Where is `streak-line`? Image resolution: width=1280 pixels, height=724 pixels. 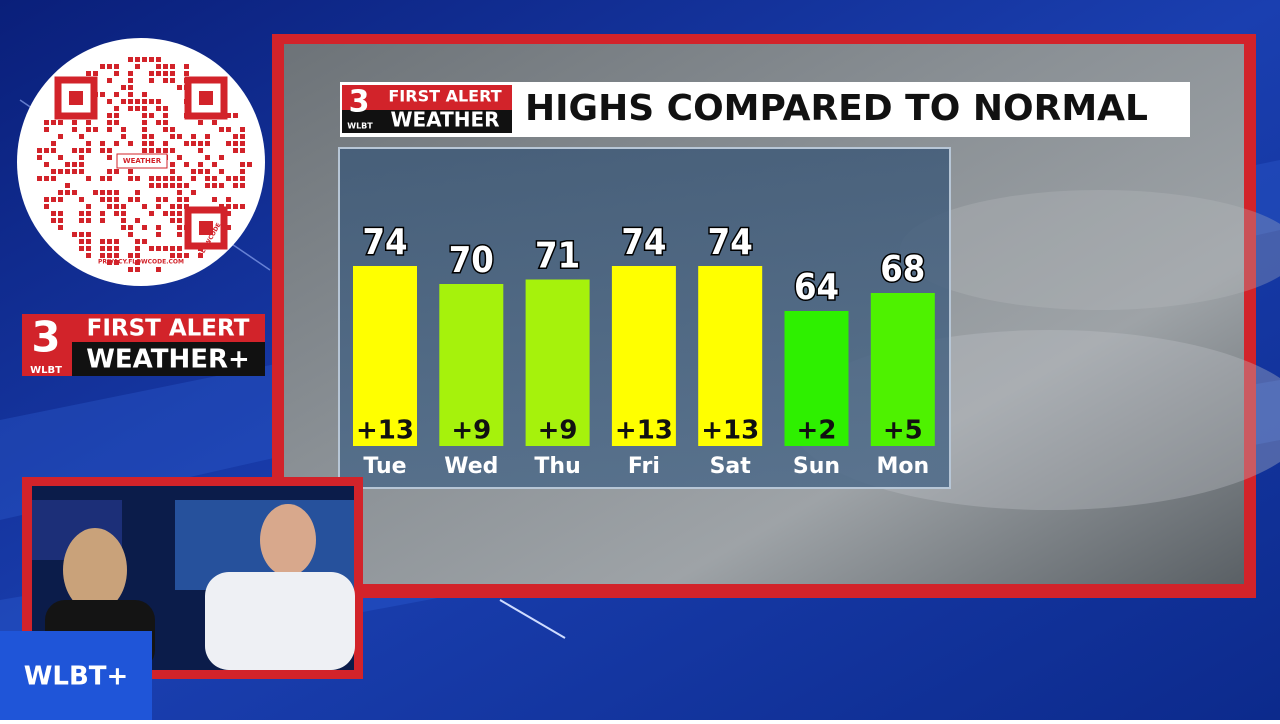
streak-line is located at coordinates (532, 619).